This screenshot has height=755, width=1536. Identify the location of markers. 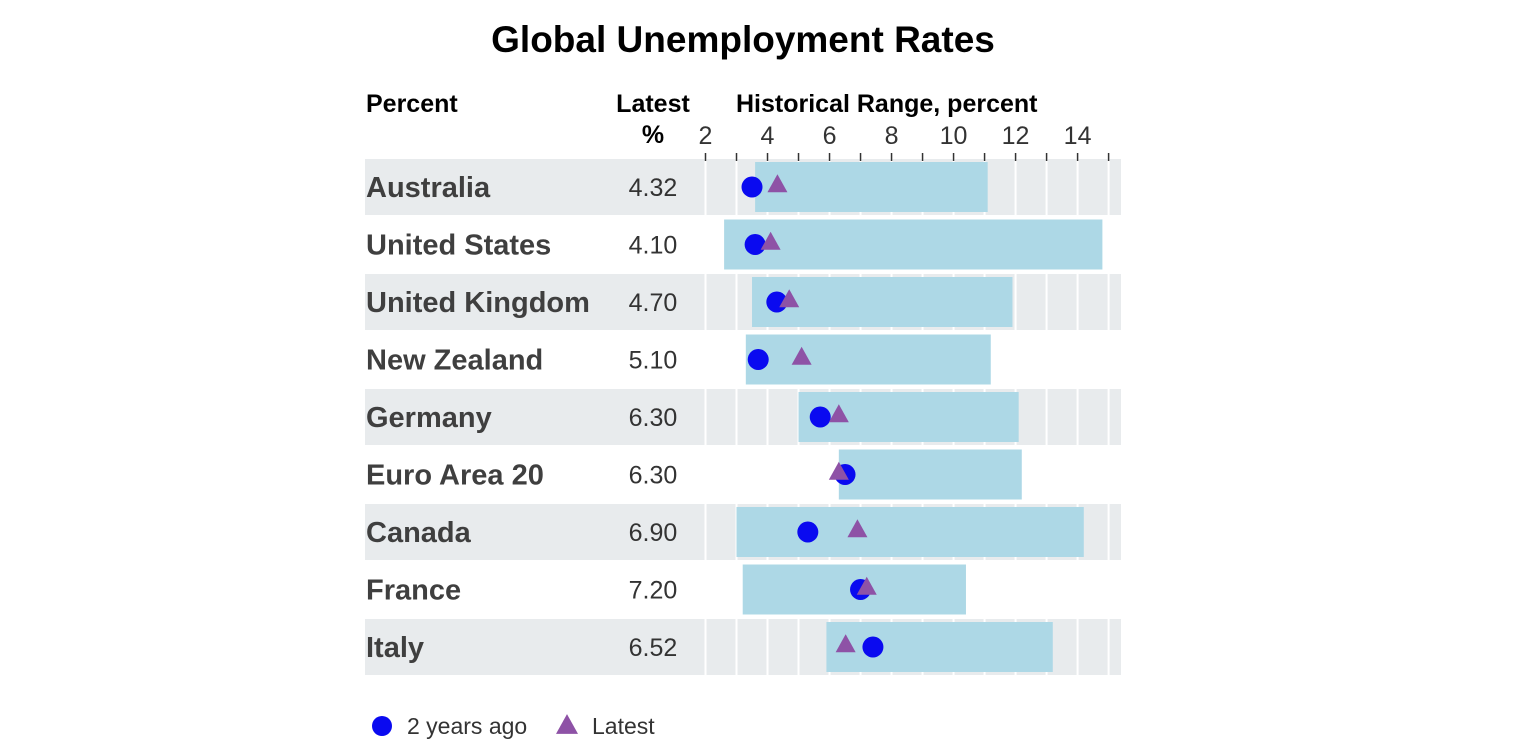
(812, 416).